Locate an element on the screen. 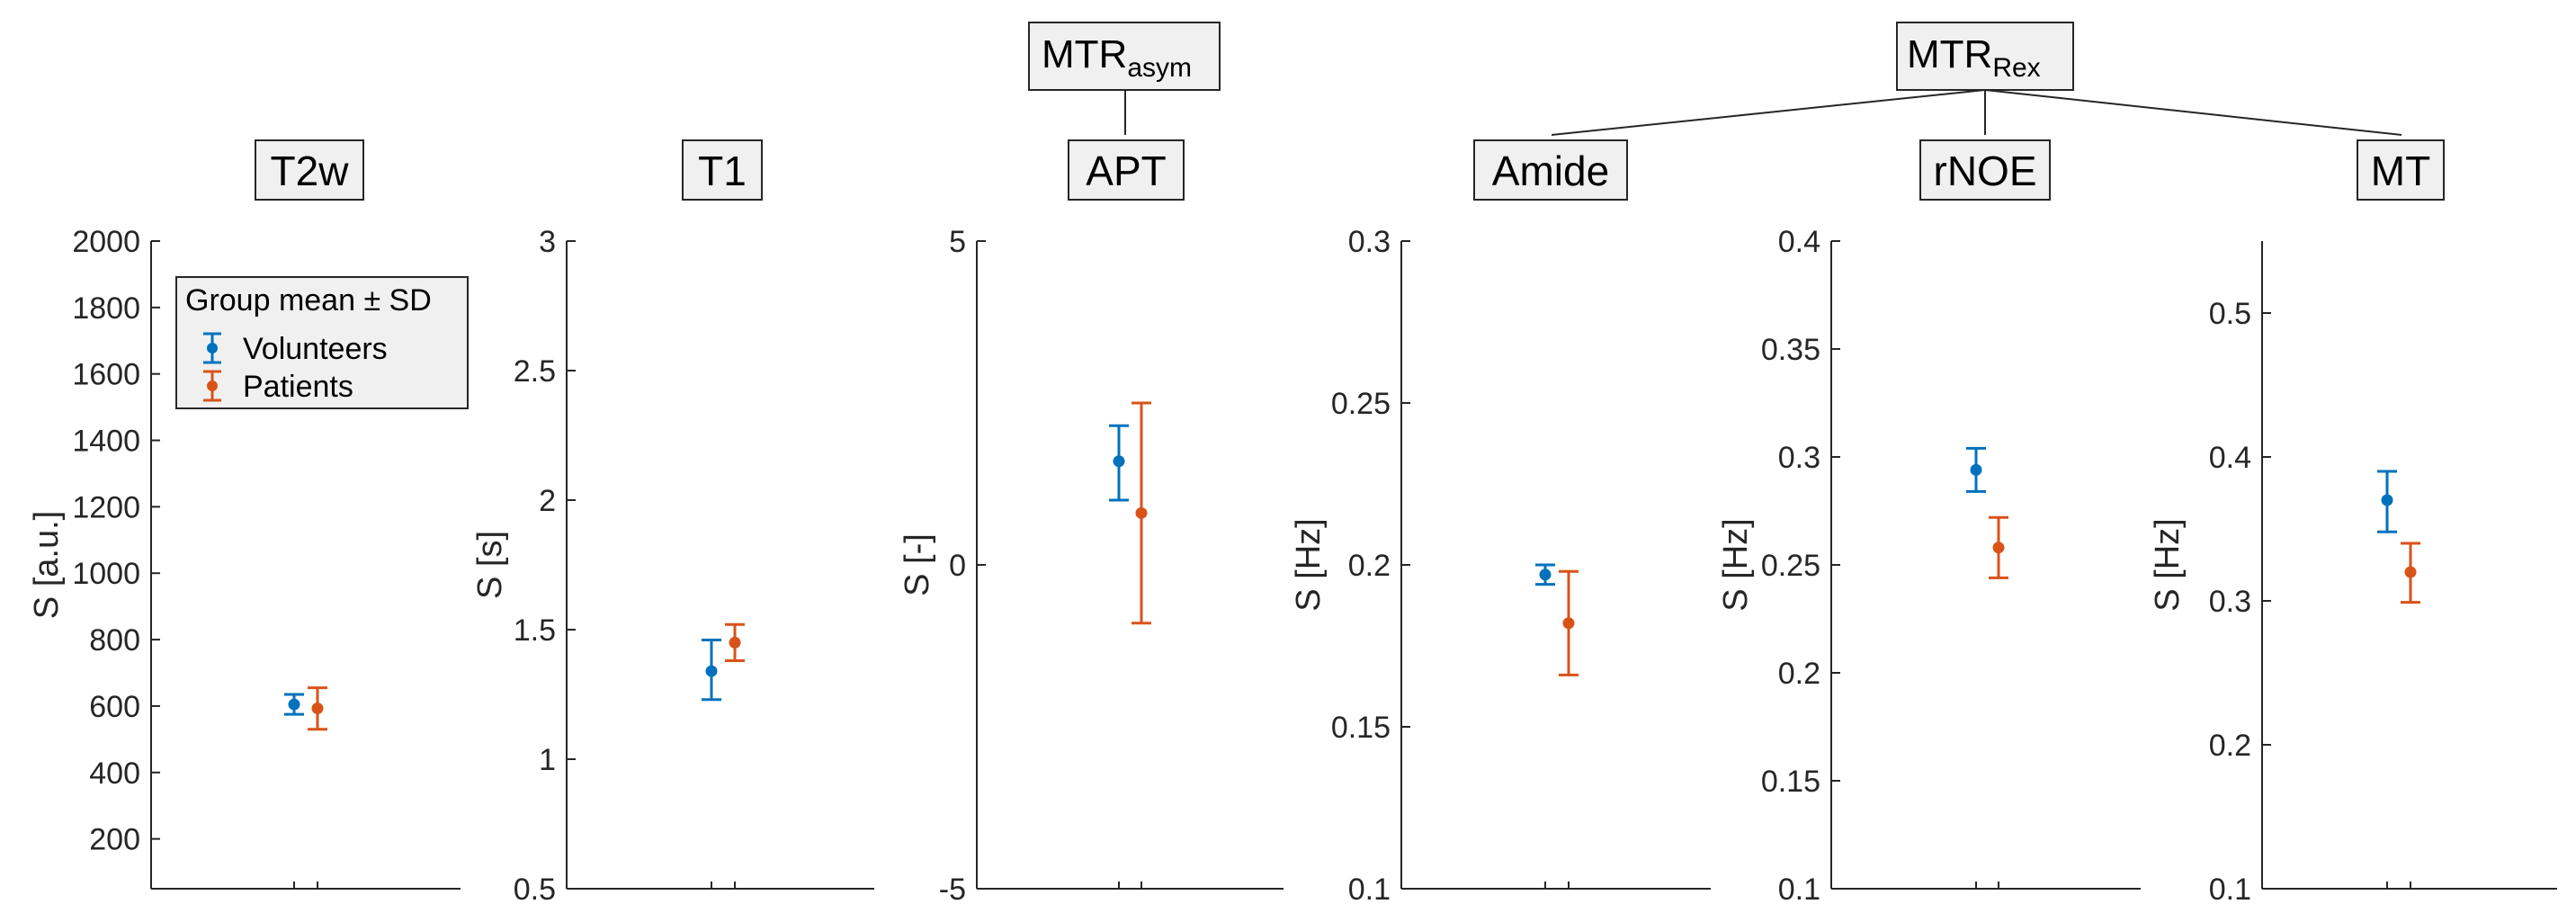  mt-volunteers-mean-point is located at coordinates (2387, 500).